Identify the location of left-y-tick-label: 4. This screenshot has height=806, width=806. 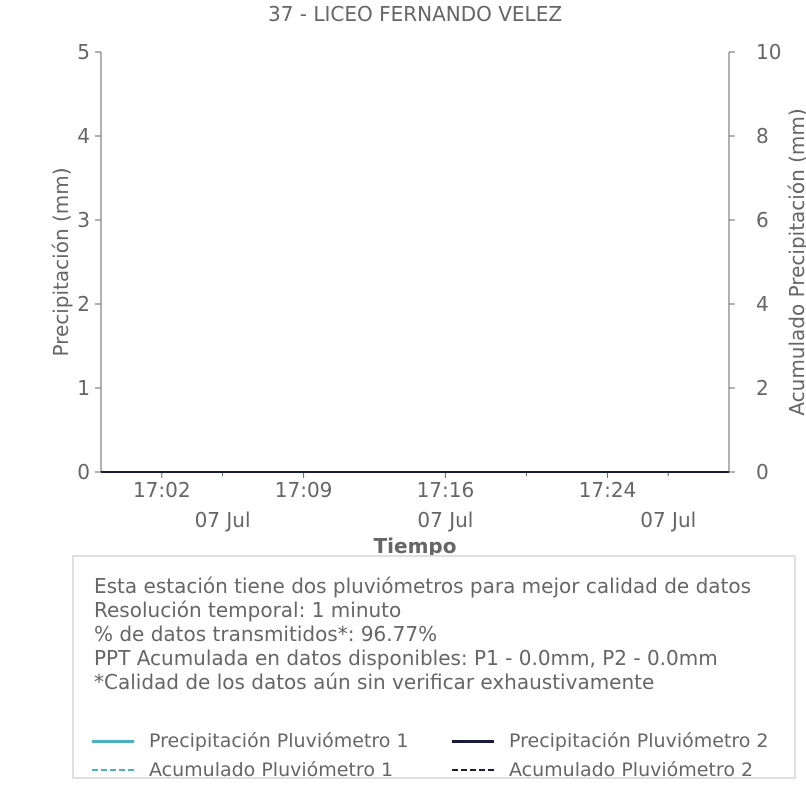
(83, 136).